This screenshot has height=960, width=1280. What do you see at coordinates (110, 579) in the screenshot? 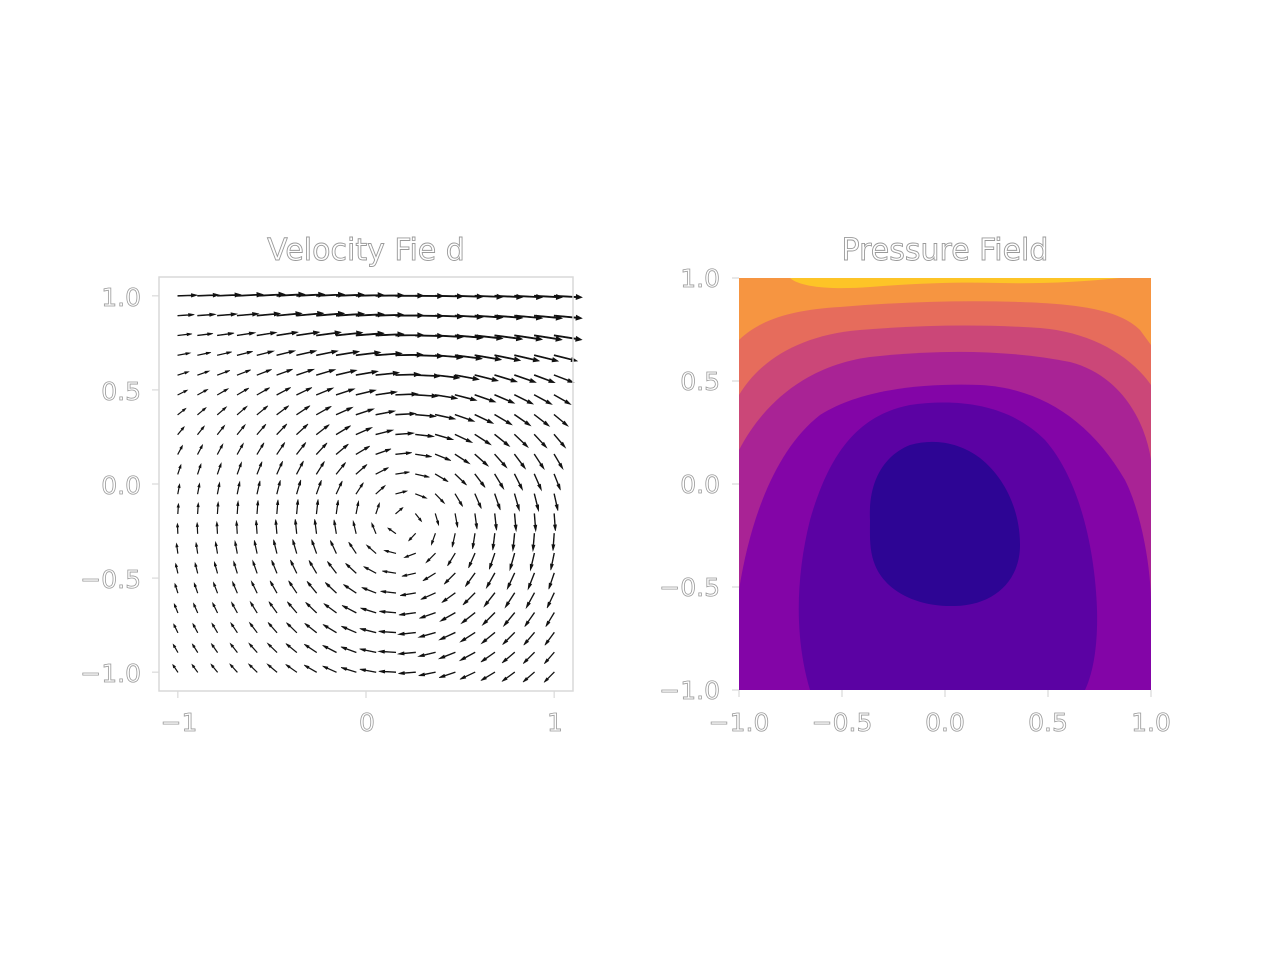
I see `y-tick-label: −0.5` at bounding box center [110, 579].